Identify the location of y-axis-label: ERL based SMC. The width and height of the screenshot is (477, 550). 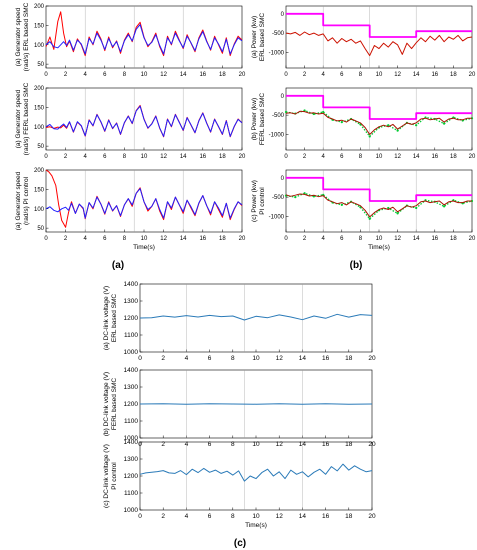
(262, 37).